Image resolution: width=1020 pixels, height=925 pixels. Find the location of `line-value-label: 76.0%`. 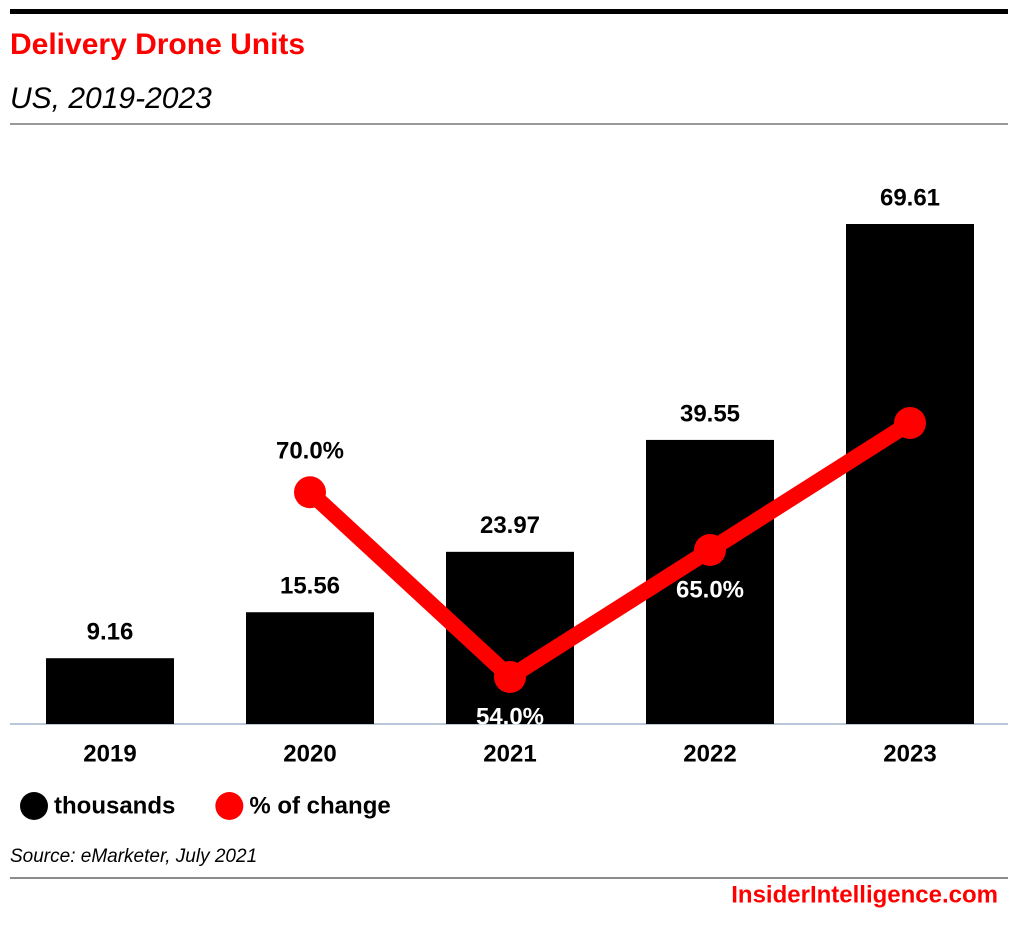

line-value-label: 76.0% is located at coordinates (910, 381).